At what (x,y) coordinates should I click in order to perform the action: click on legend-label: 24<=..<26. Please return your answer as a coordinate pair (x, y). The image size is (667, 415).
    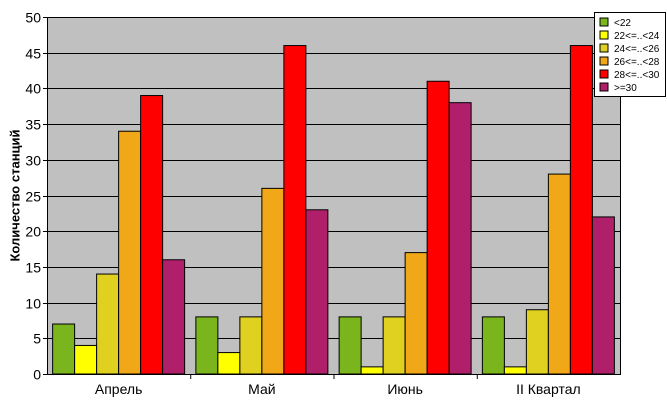
    Looking at the image, I should click on (637, 49).